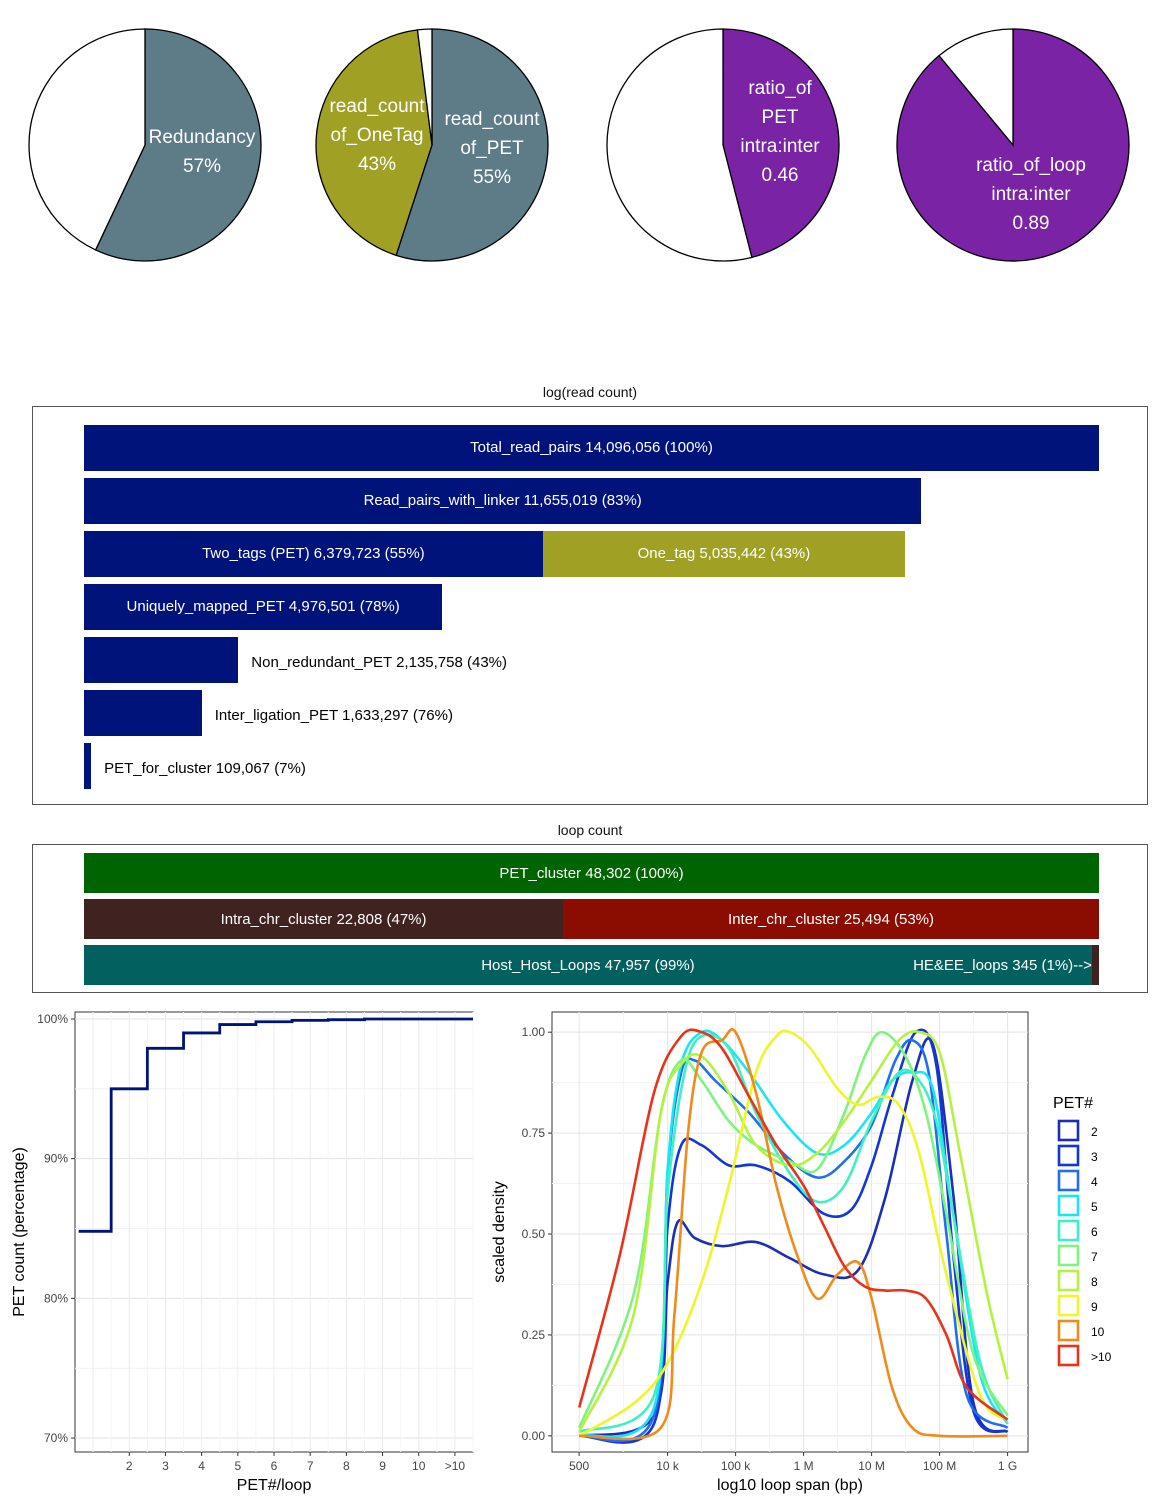 Image resolution: width=1158 pixels, height=1502 pixels. I want to click on pie-4-label: ratio_of_loop, so click(1031, 165).